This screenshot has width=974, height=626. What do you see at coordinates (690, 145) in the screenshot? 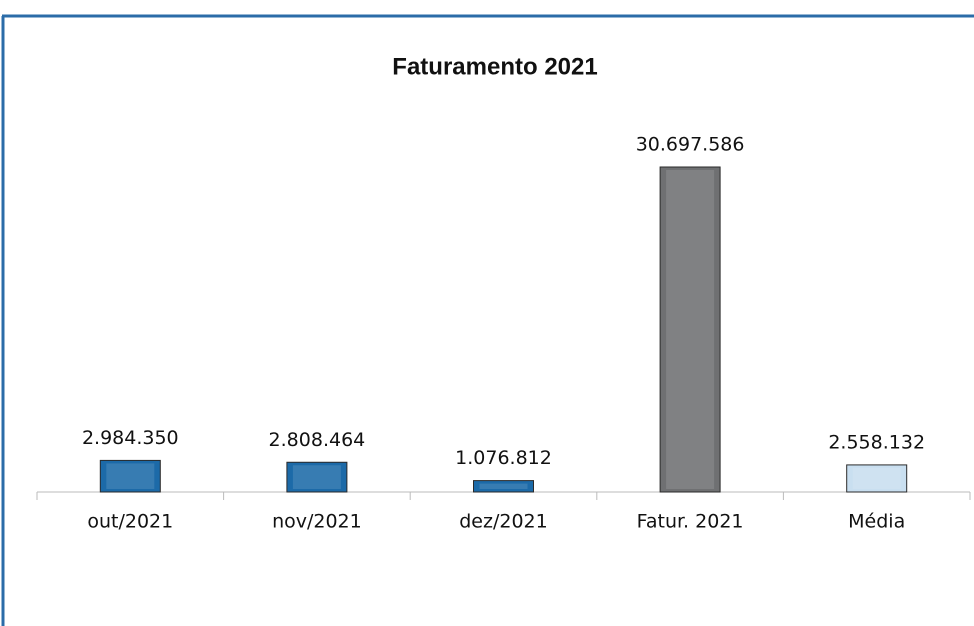
I see `data-label: 30.697.586` at bounding box center [690, 145].